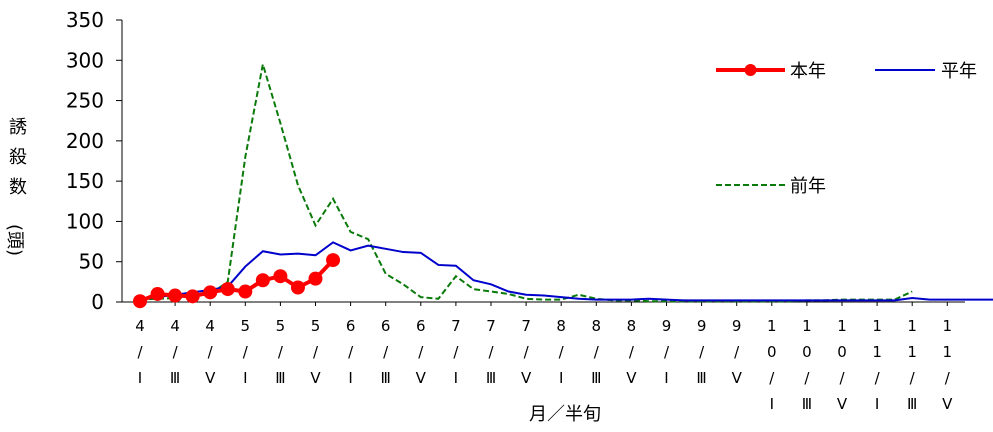  What do you see at coordinates (808, 186) in the screenshot?
I see `legend-label: 前年` at bounding box center [808, 186].